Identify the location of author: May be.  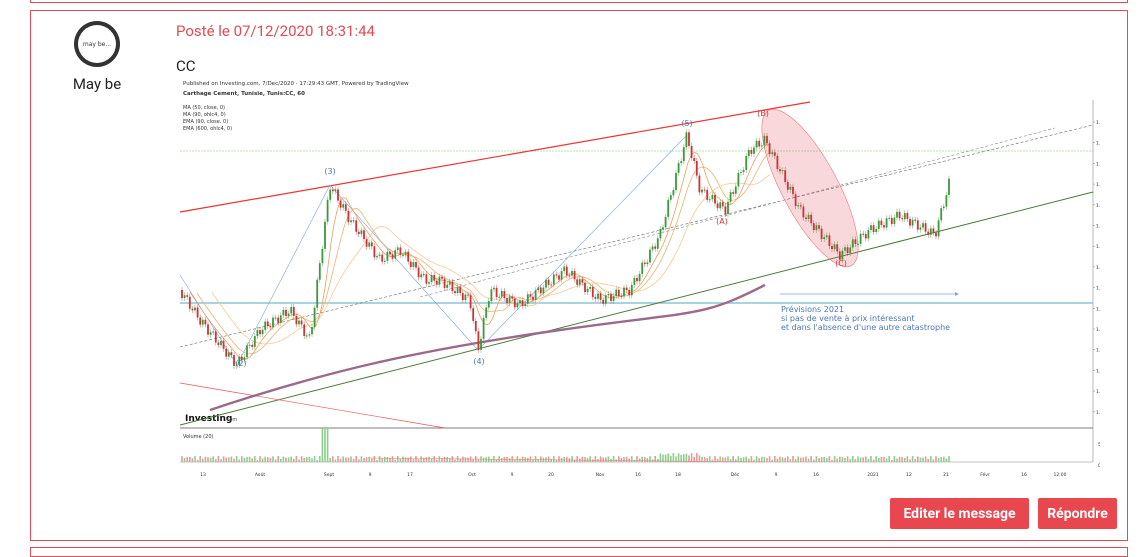
(97, 84).